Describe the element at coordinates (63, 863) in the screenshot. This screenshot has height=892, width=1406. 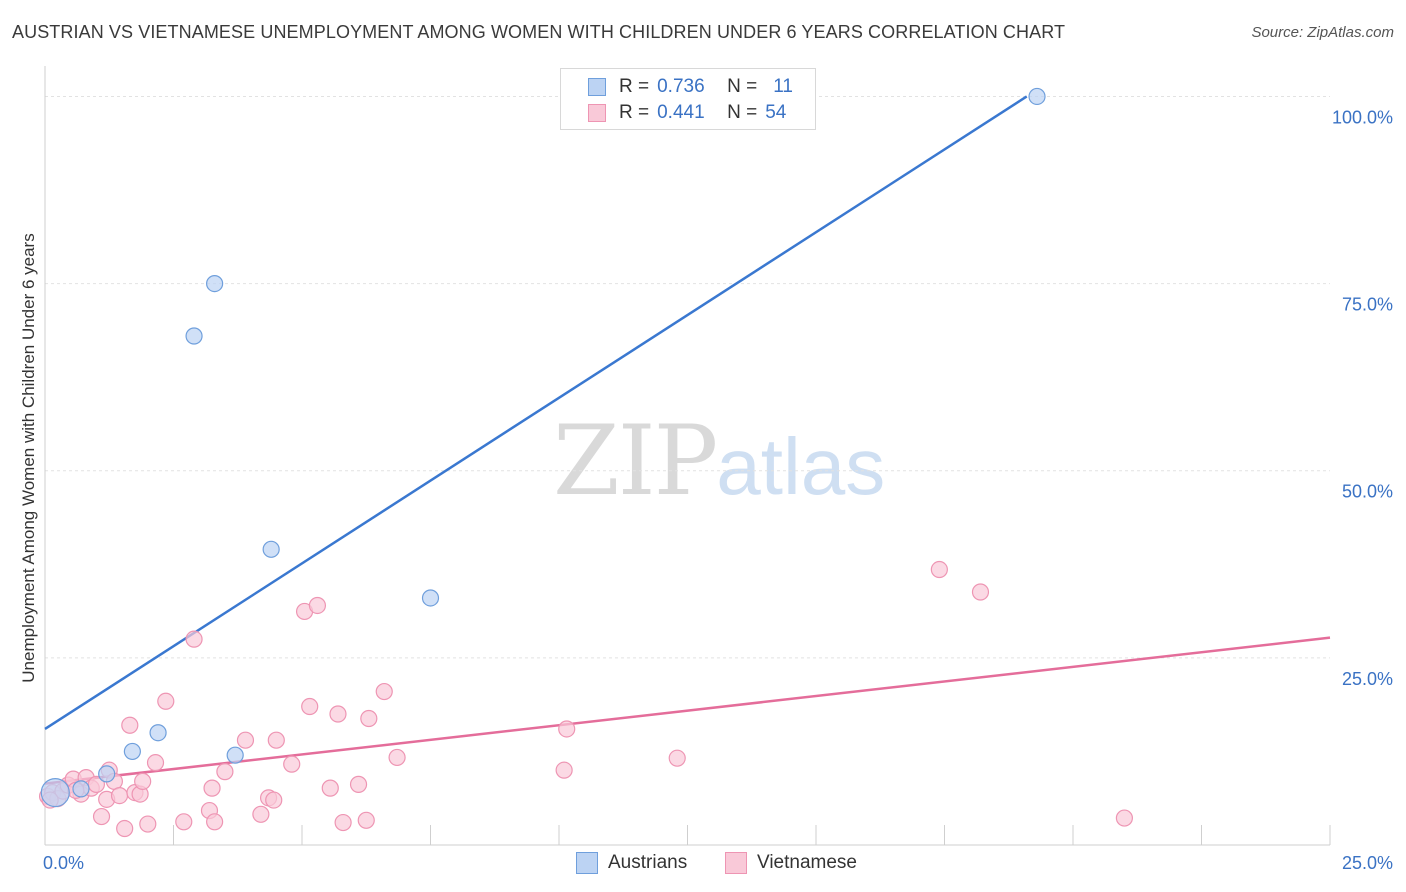
I see `x-tick-label: 0.0%` at that location.